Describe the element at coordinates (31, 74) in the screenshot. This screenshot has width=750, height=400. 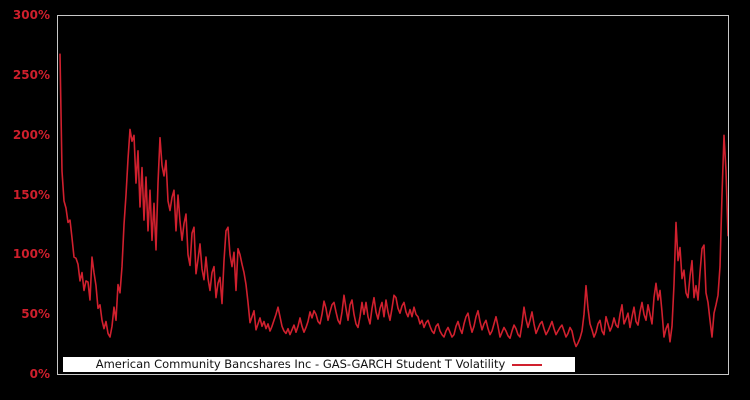
I see `y-tick-label: 250%` at that location.